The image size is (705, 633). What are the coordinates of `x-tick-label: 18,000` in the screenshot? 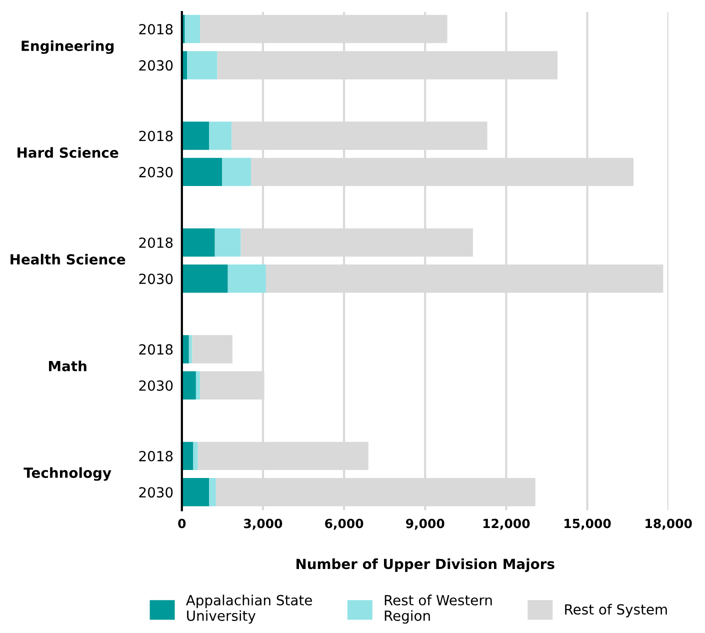 It's located at (669, 524).